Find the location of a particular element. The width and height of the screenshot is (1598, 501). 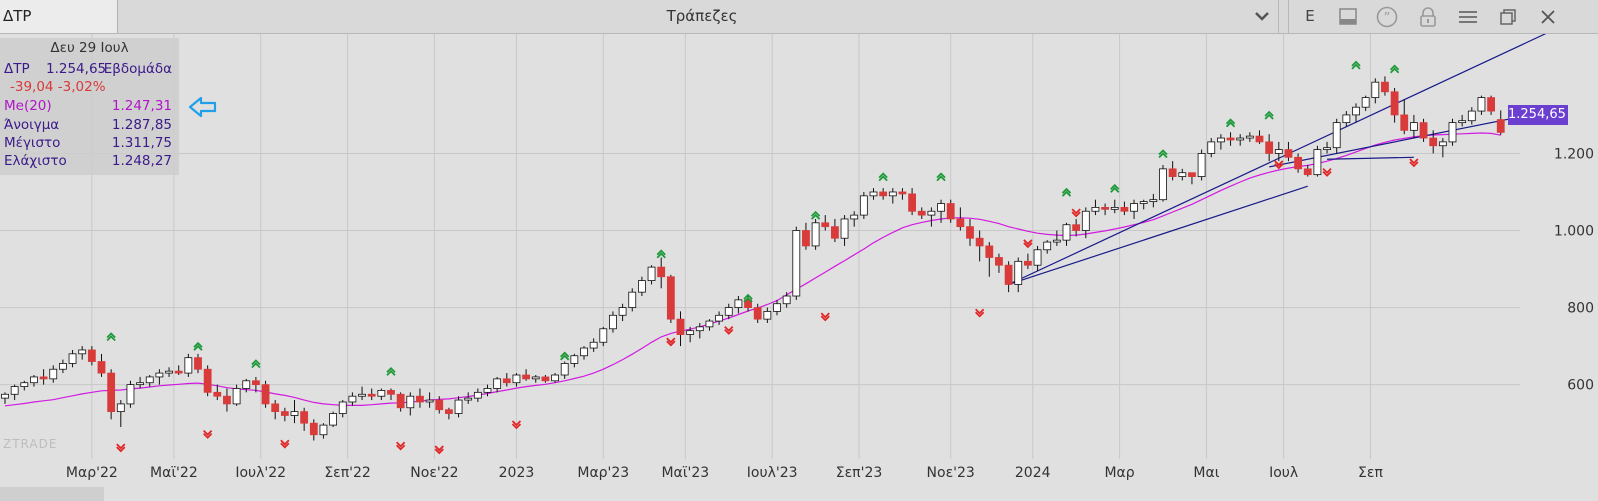

info-low-row: Ελάχιστο 1.248,27 is located at coordinates (90, 161).